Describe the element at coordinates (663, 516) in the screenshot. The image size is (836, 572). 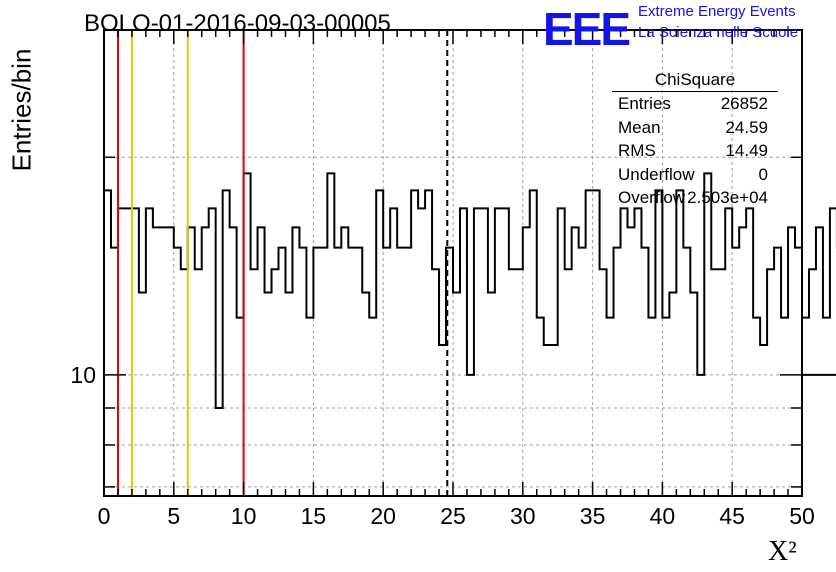
I see `x-tick-label: 40` at that location.